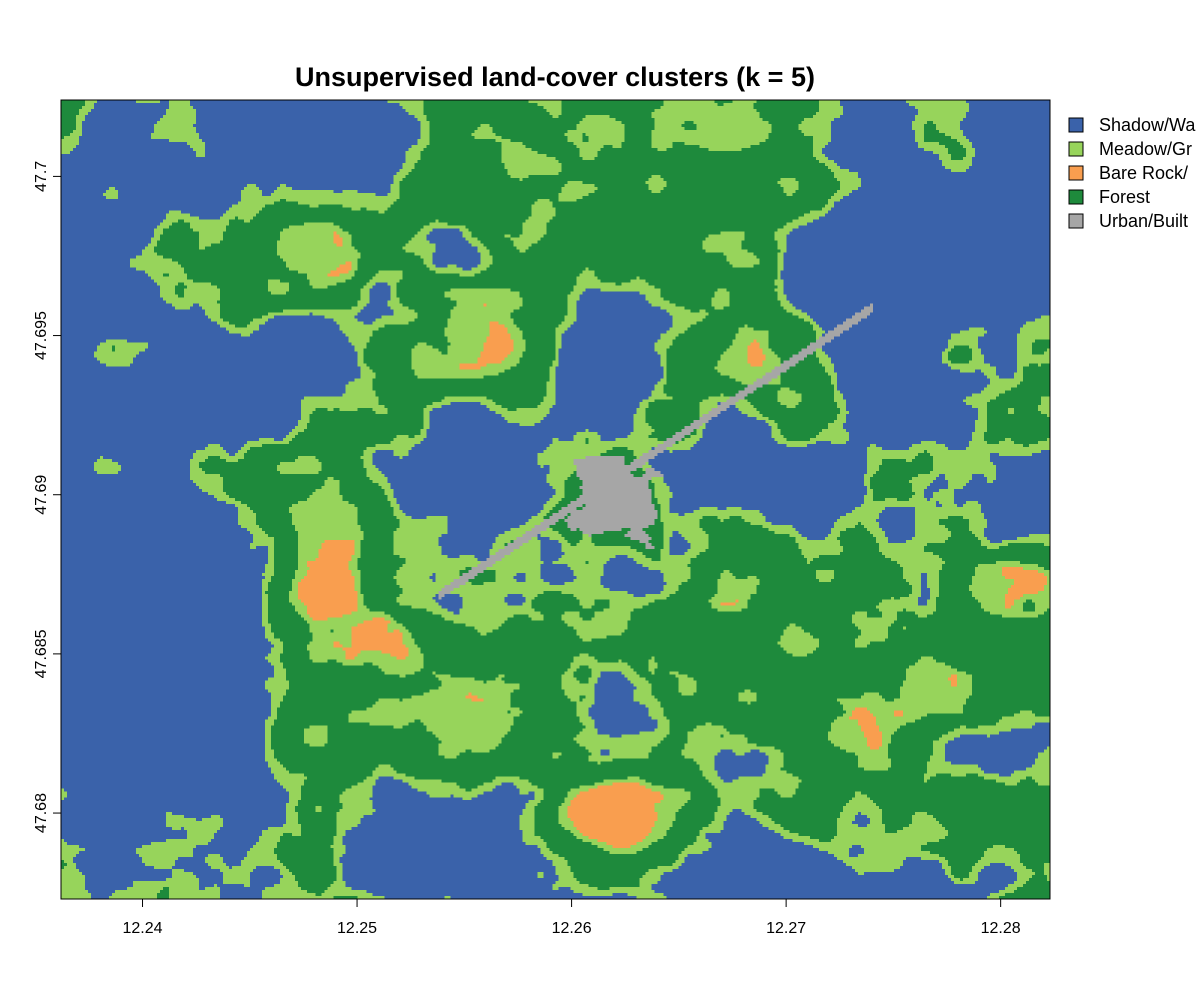 The width and height of the screenshot is (1200, 1000). I want to click on y-axis: 47.68 47.685 47.69 47.695 47.7, so click(47, 497).